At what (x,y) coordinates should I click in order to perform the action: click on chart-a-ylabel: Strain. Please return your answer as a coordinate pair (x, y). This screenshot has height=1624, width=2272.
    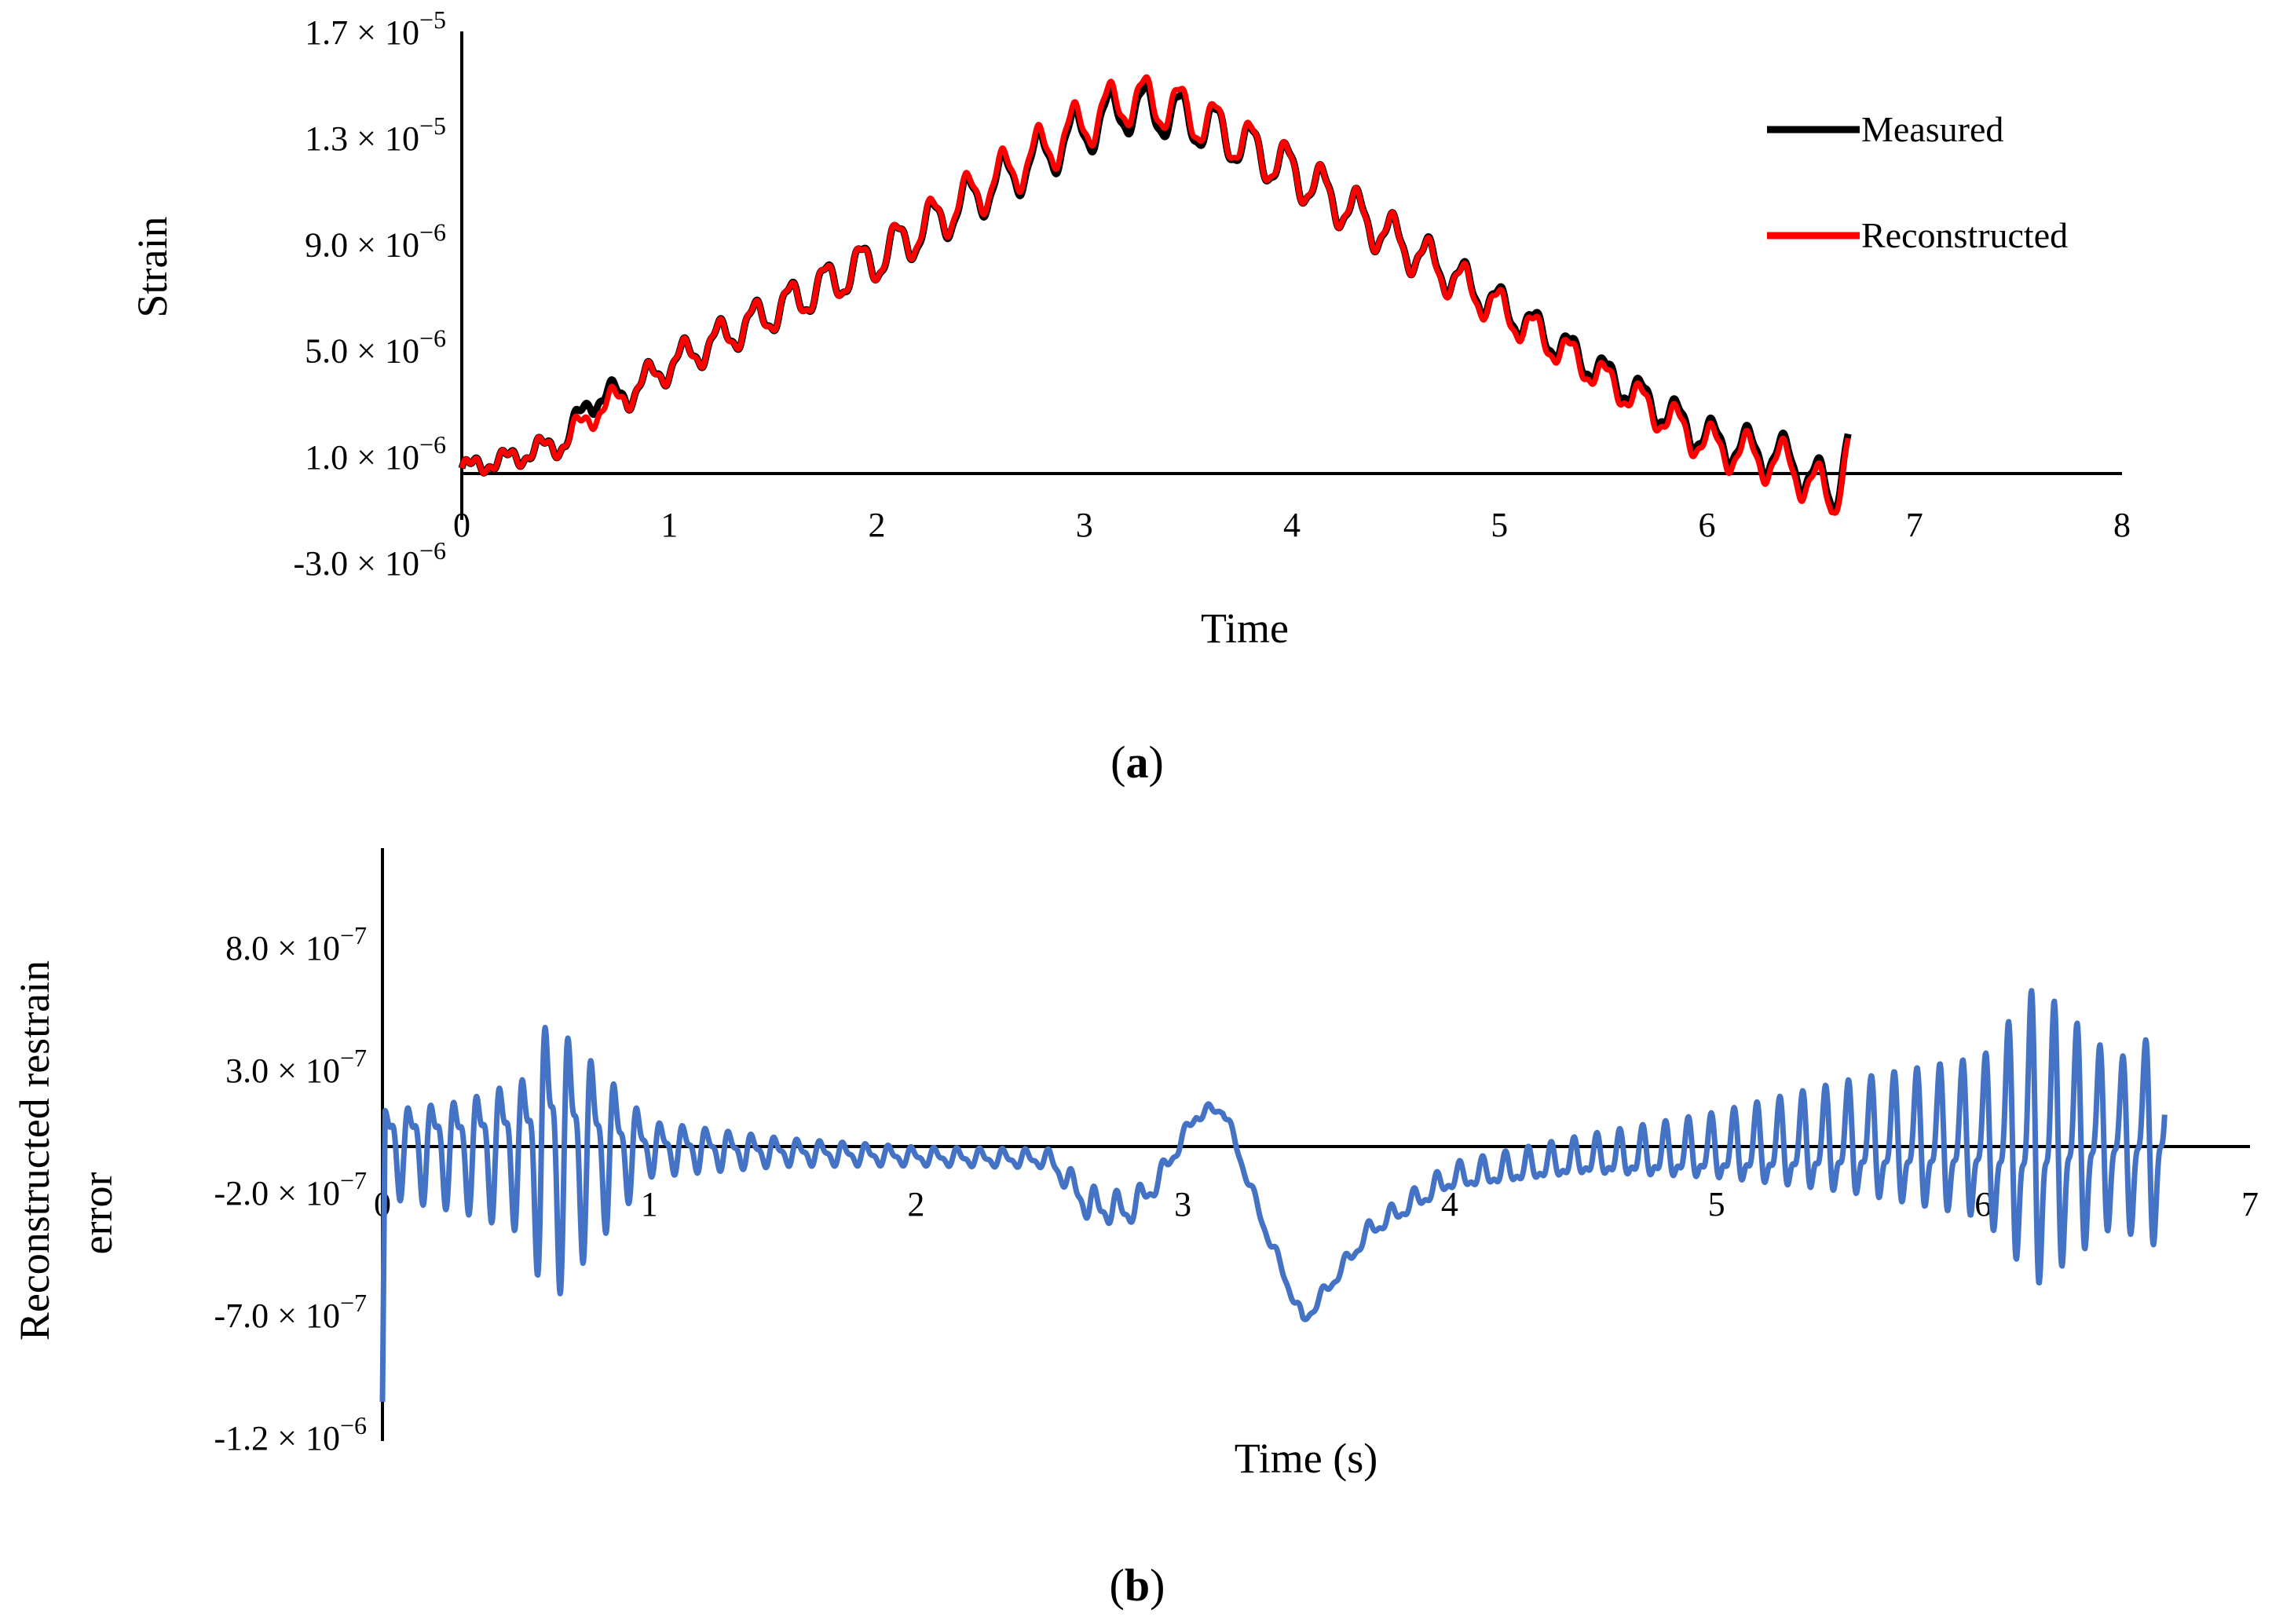
    Looking at the image, I should click on (152, 267).